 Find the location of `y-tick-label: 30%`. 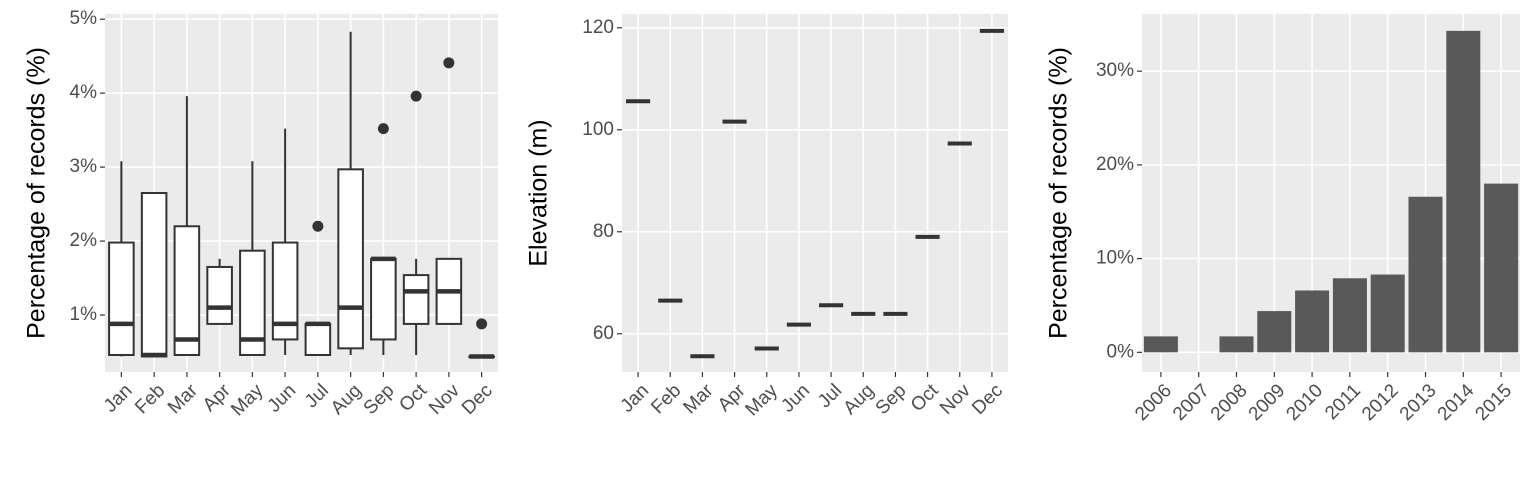

y-tick-label: 30% is located at coordinates (1115, 70).